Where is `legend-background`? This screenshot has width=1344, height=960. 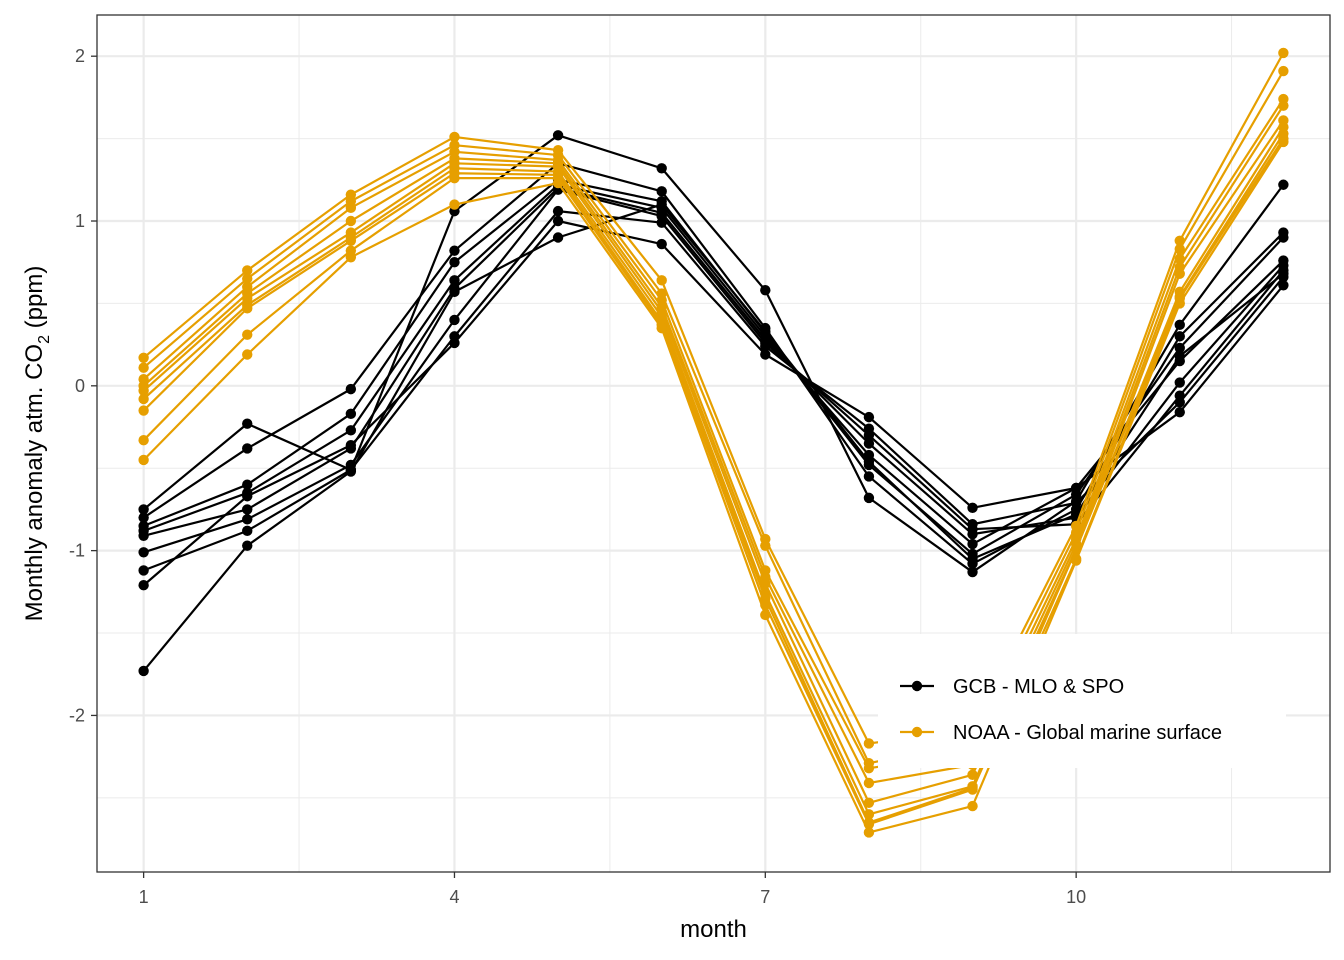 legend-background is located at coordinates (1082, 701).